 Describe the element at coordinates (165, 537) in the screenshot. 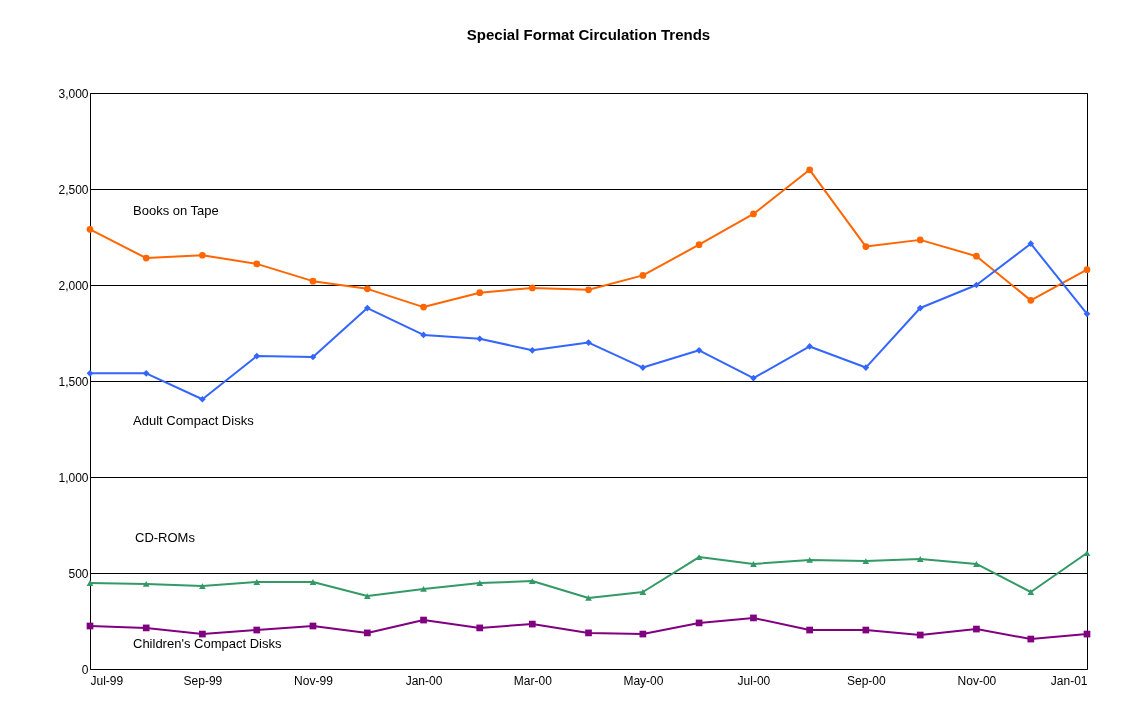

I see `text: CD-ROMs` at that location.